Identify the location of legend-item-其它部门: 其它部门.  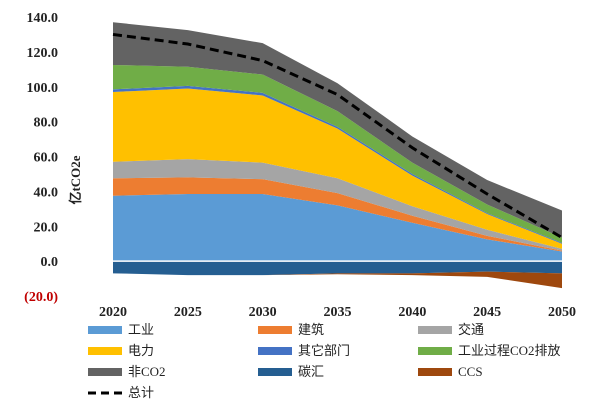
(304, 350).